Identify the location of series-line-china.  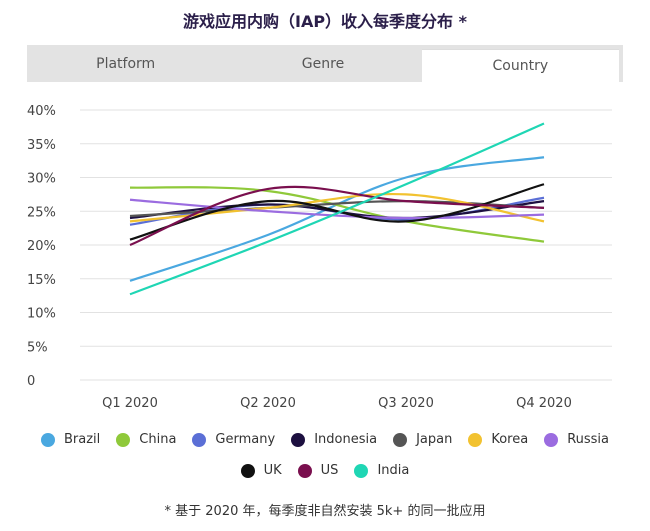
(337, 214).